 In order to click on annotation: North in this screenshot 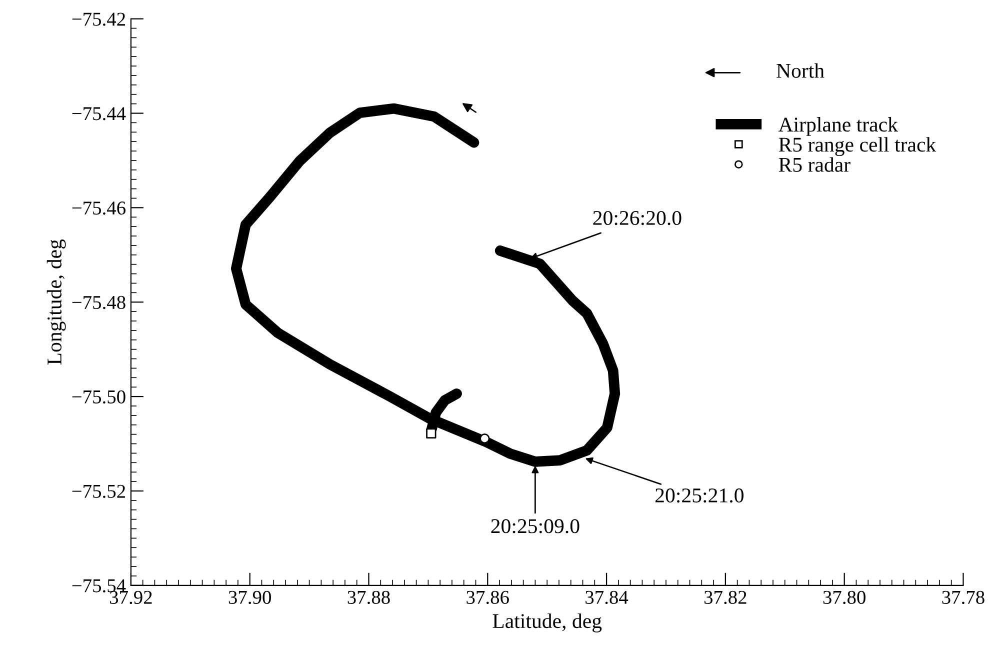, I will do `click(800, 70)`.